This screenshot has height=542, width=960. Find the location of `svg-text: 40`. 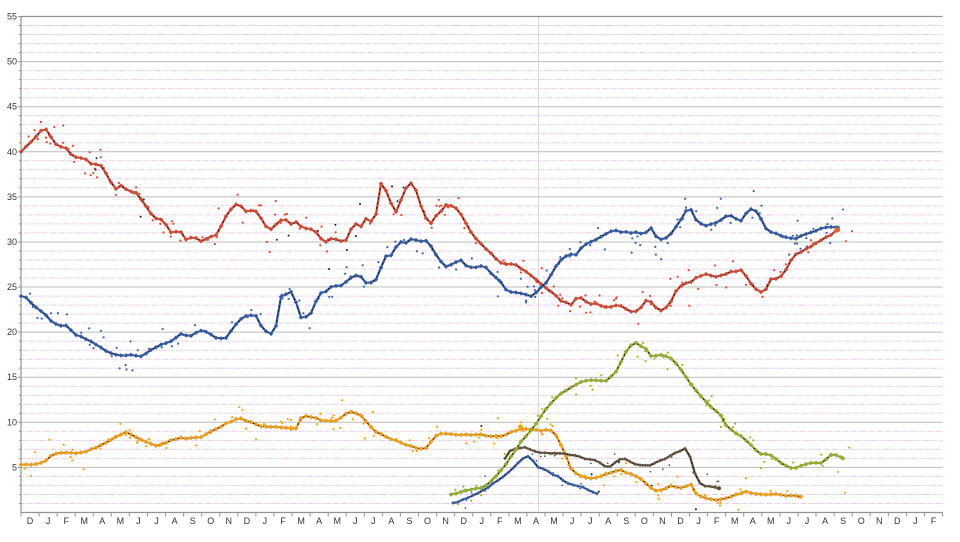

svg-text: 40 is located at coordinates (12, 152).